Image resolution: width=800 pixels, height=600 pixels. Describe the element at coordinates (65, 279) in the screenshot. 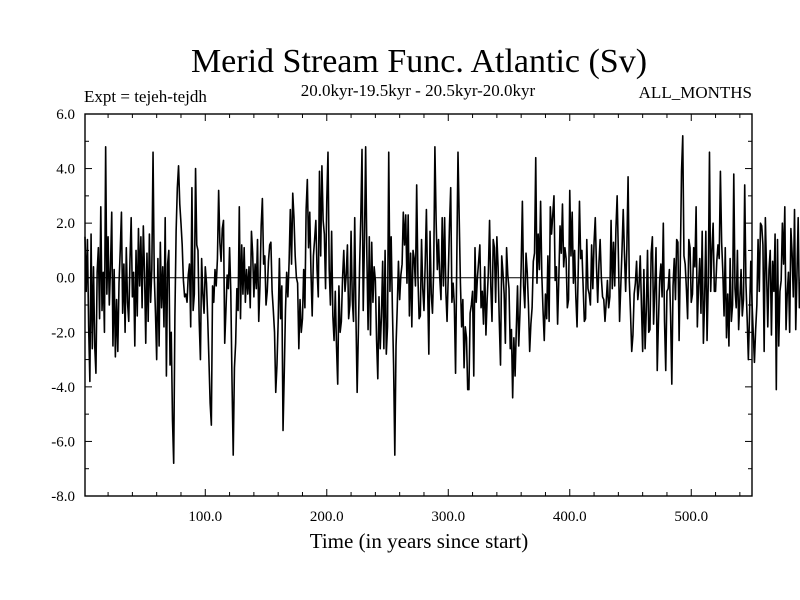

I see `y-tick-label: 0.0` at that location.